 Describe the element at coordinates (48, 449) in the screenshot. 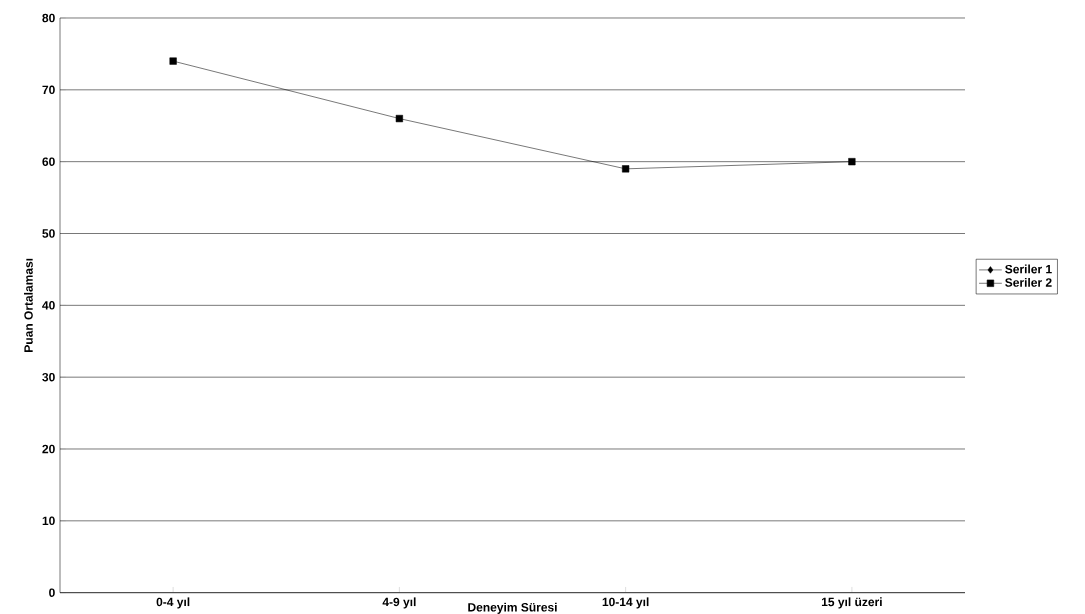

I see `y-tick-label: 20` at that location.